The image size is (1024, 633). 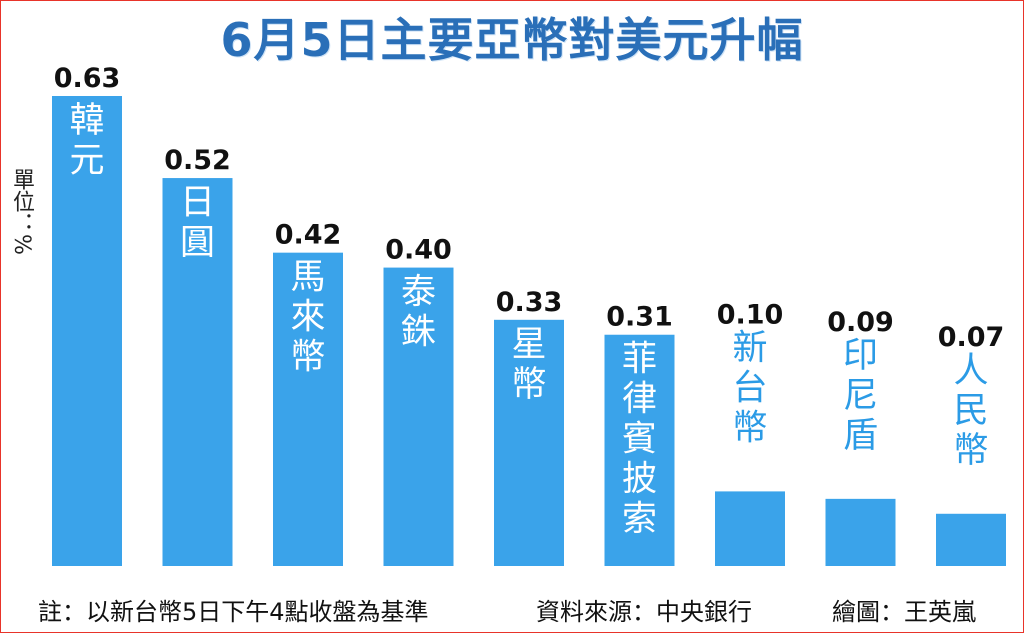 I want to click on bar-category-label: 韓元, so click(x=86, y=141).